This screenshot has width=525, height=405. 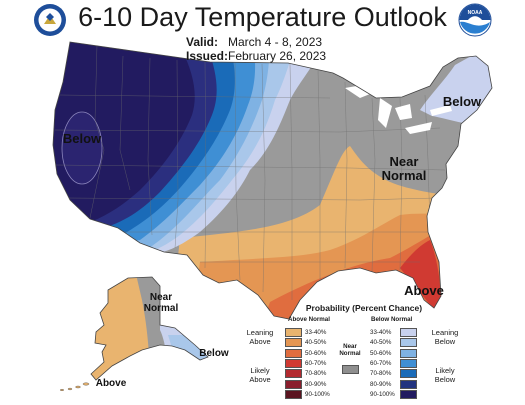 I want to click on label-above-southeast: Above, so click(x=424, y=290).